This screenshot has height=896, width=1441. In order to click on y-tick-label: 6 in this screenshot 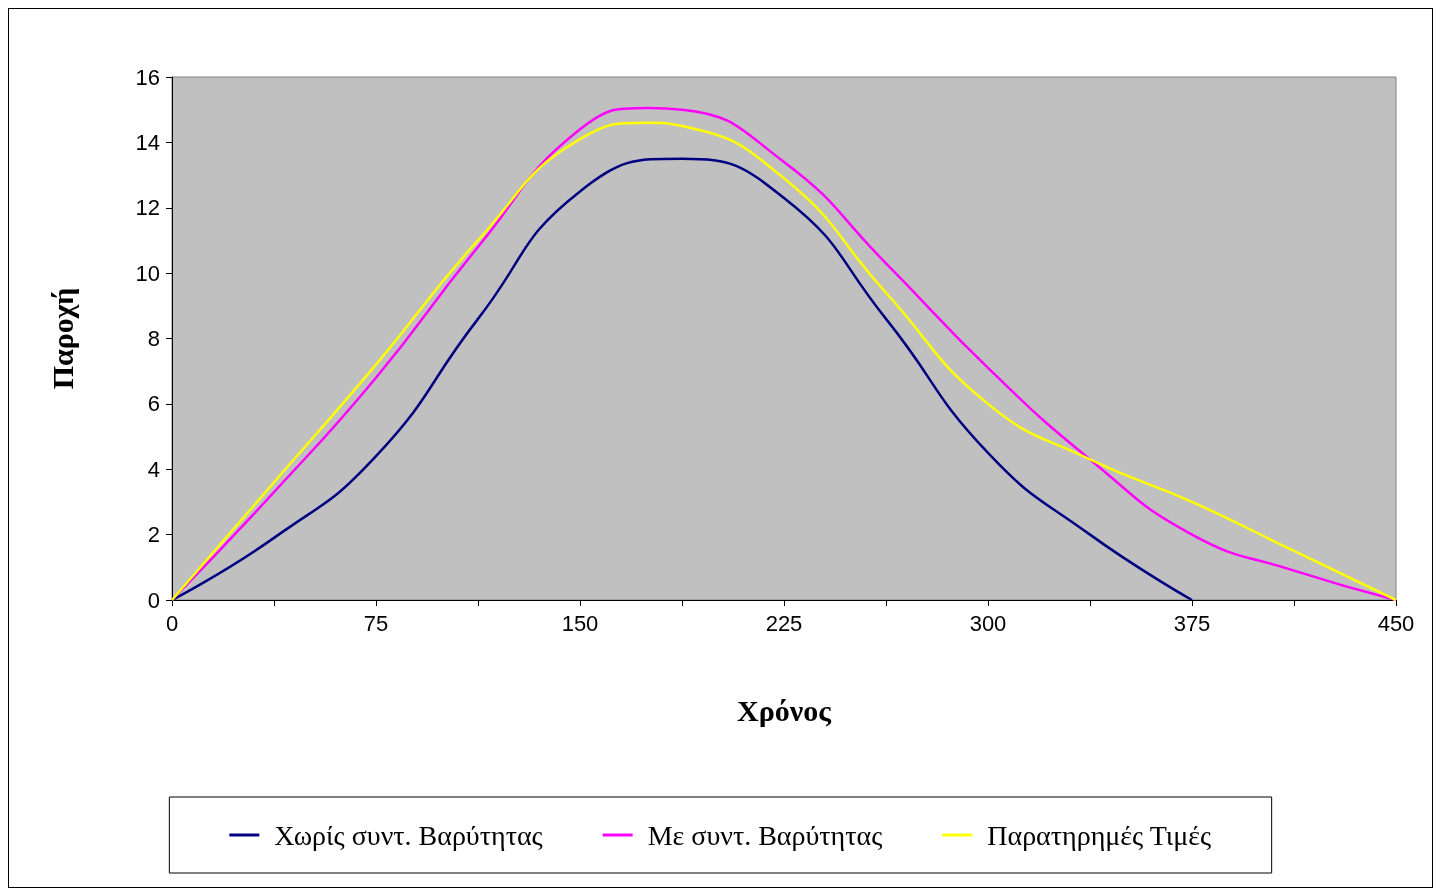, I will do `click(153, 404)`.